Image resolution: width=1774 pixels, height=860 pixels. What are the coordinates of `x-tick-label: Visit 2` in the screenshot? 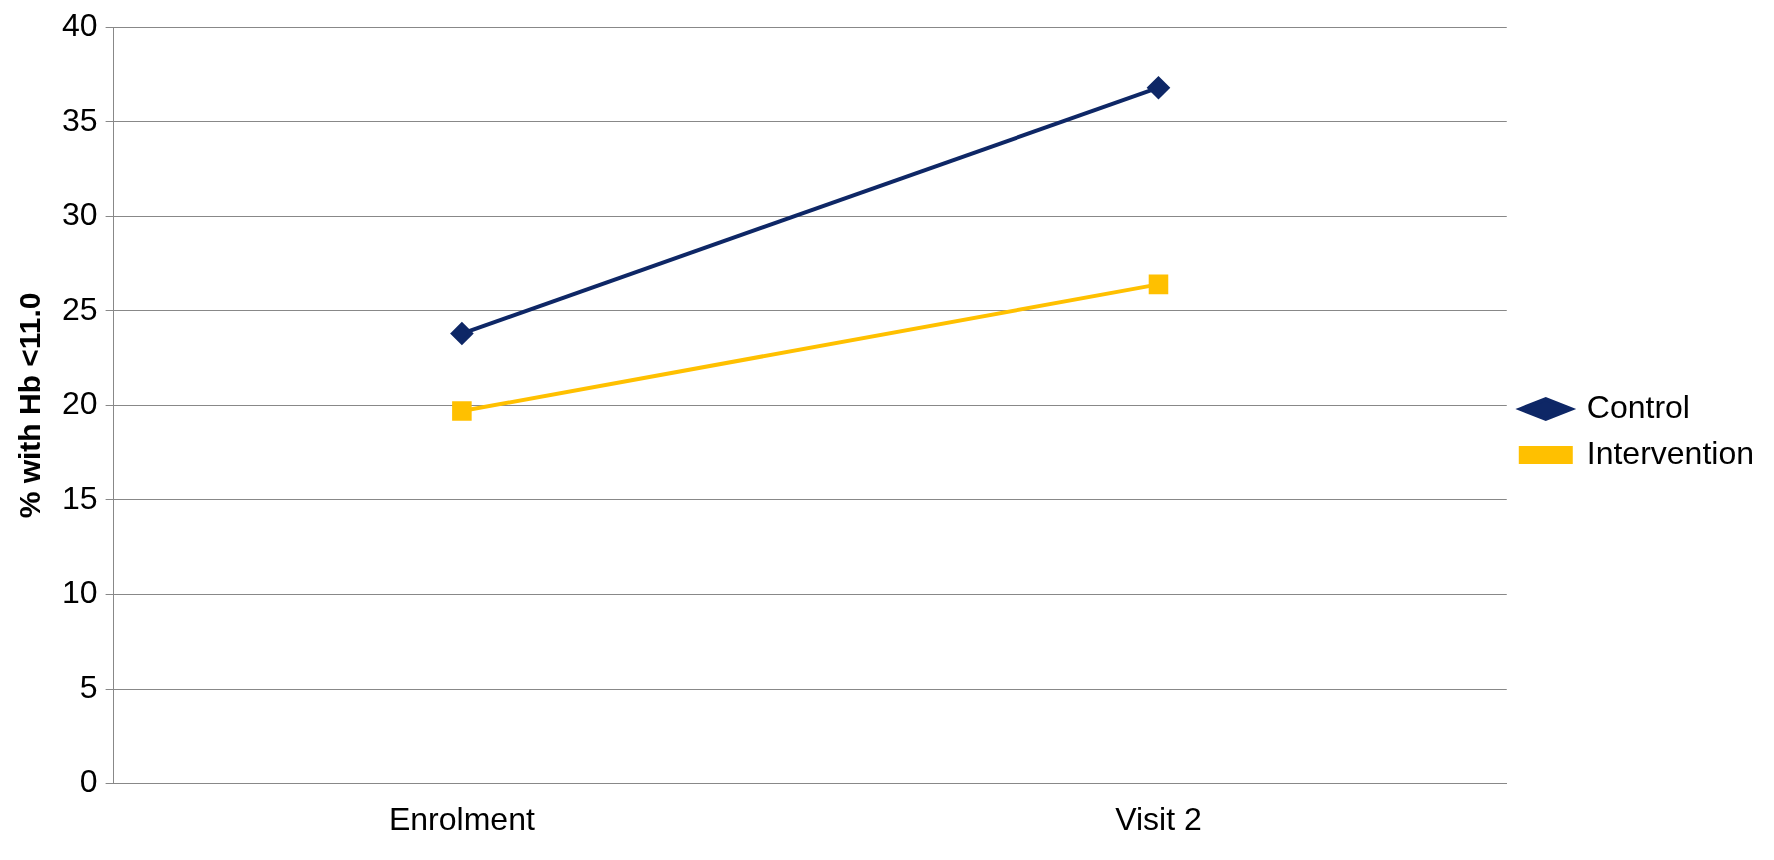 It's located at (1158, 818).